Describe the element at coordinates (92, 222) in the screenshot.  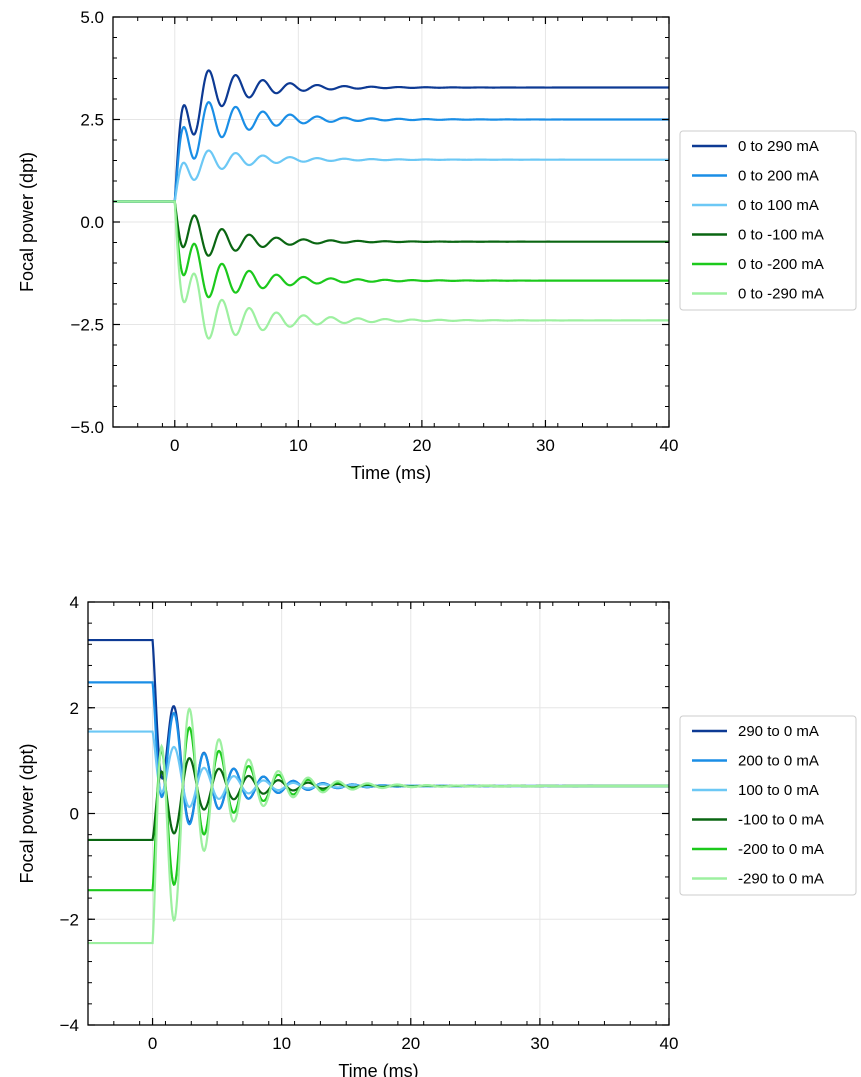
I see `y-tick-label: 0.0` at that location.